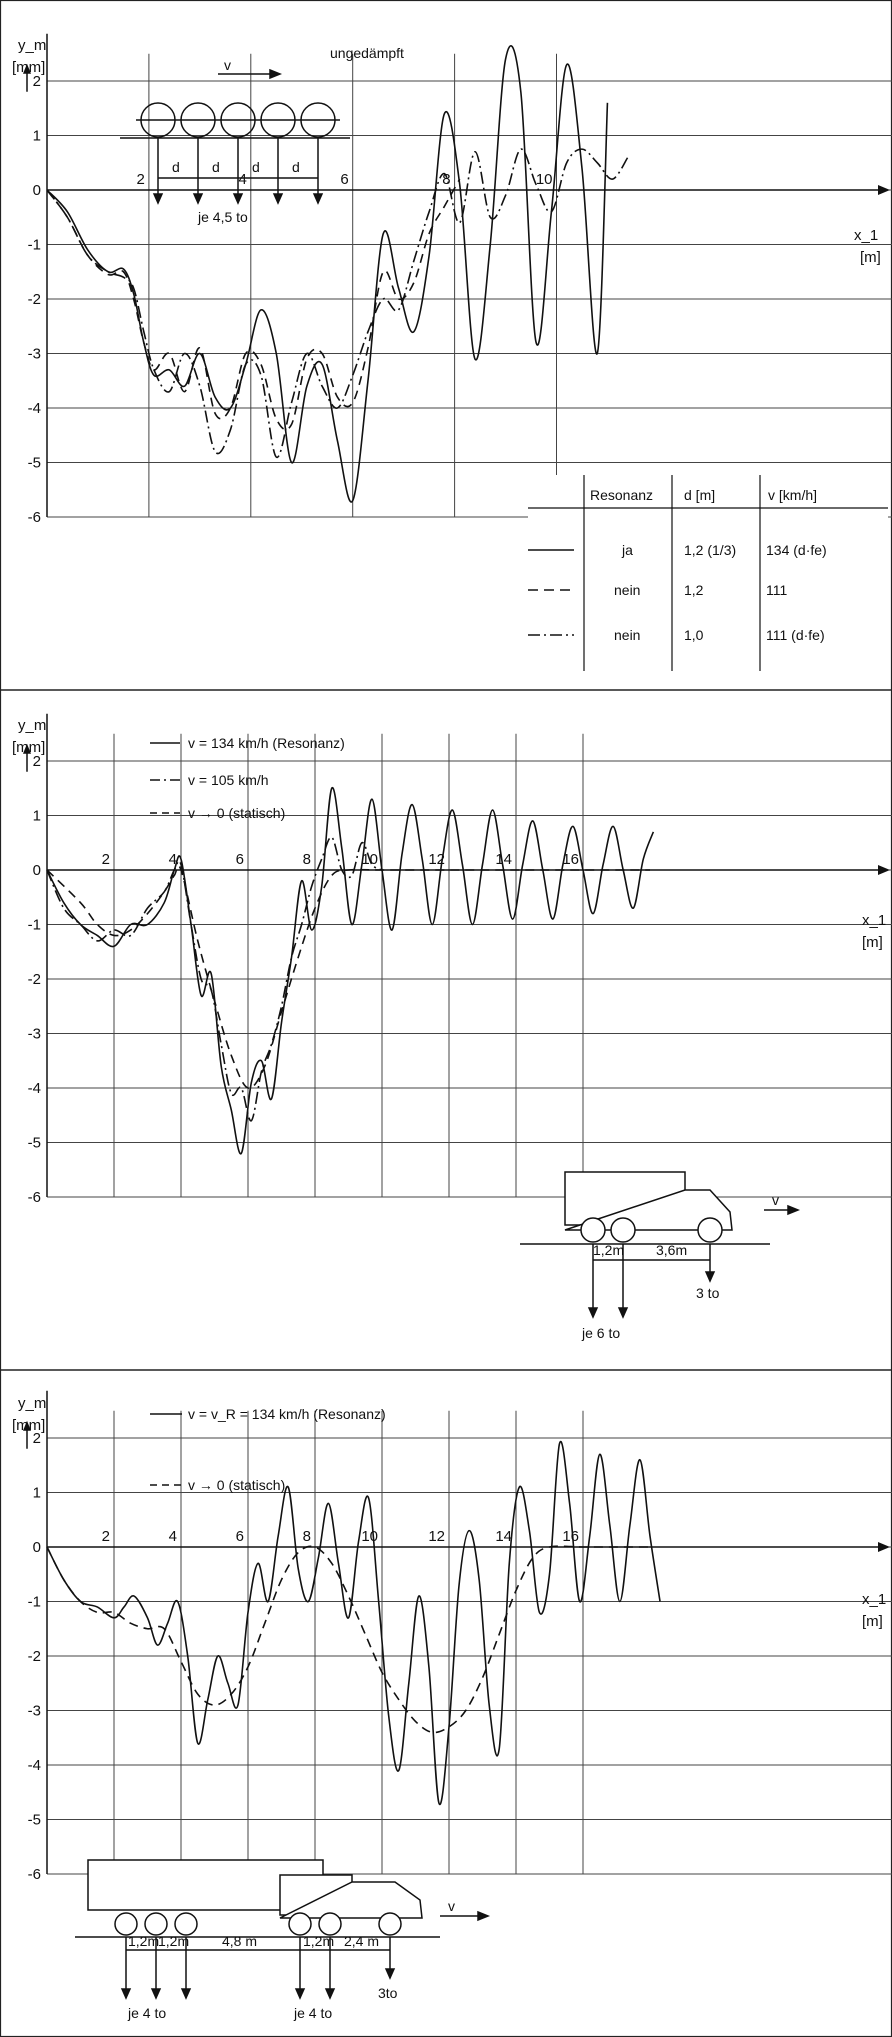 The height and width of the screenshot is (2037, 892). Describe the element at coordinates (694, 590) in the screenshot. I see `legend-cell: 1,2` at that location.